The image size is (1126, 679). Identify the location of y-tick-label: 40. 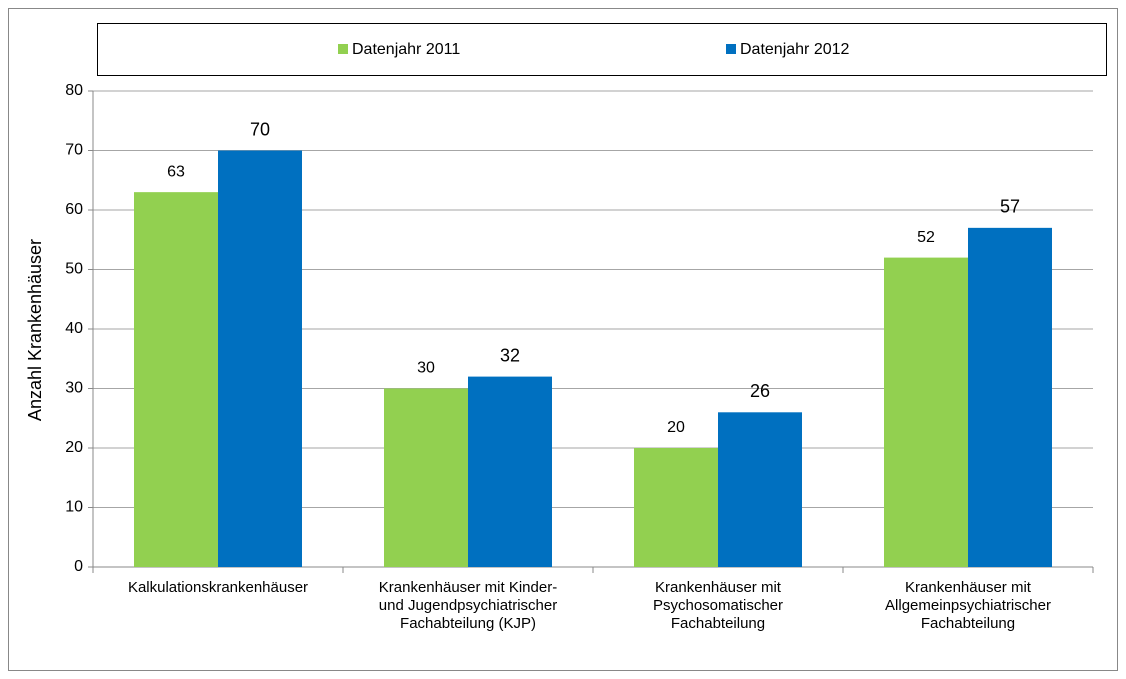
(74, 328).